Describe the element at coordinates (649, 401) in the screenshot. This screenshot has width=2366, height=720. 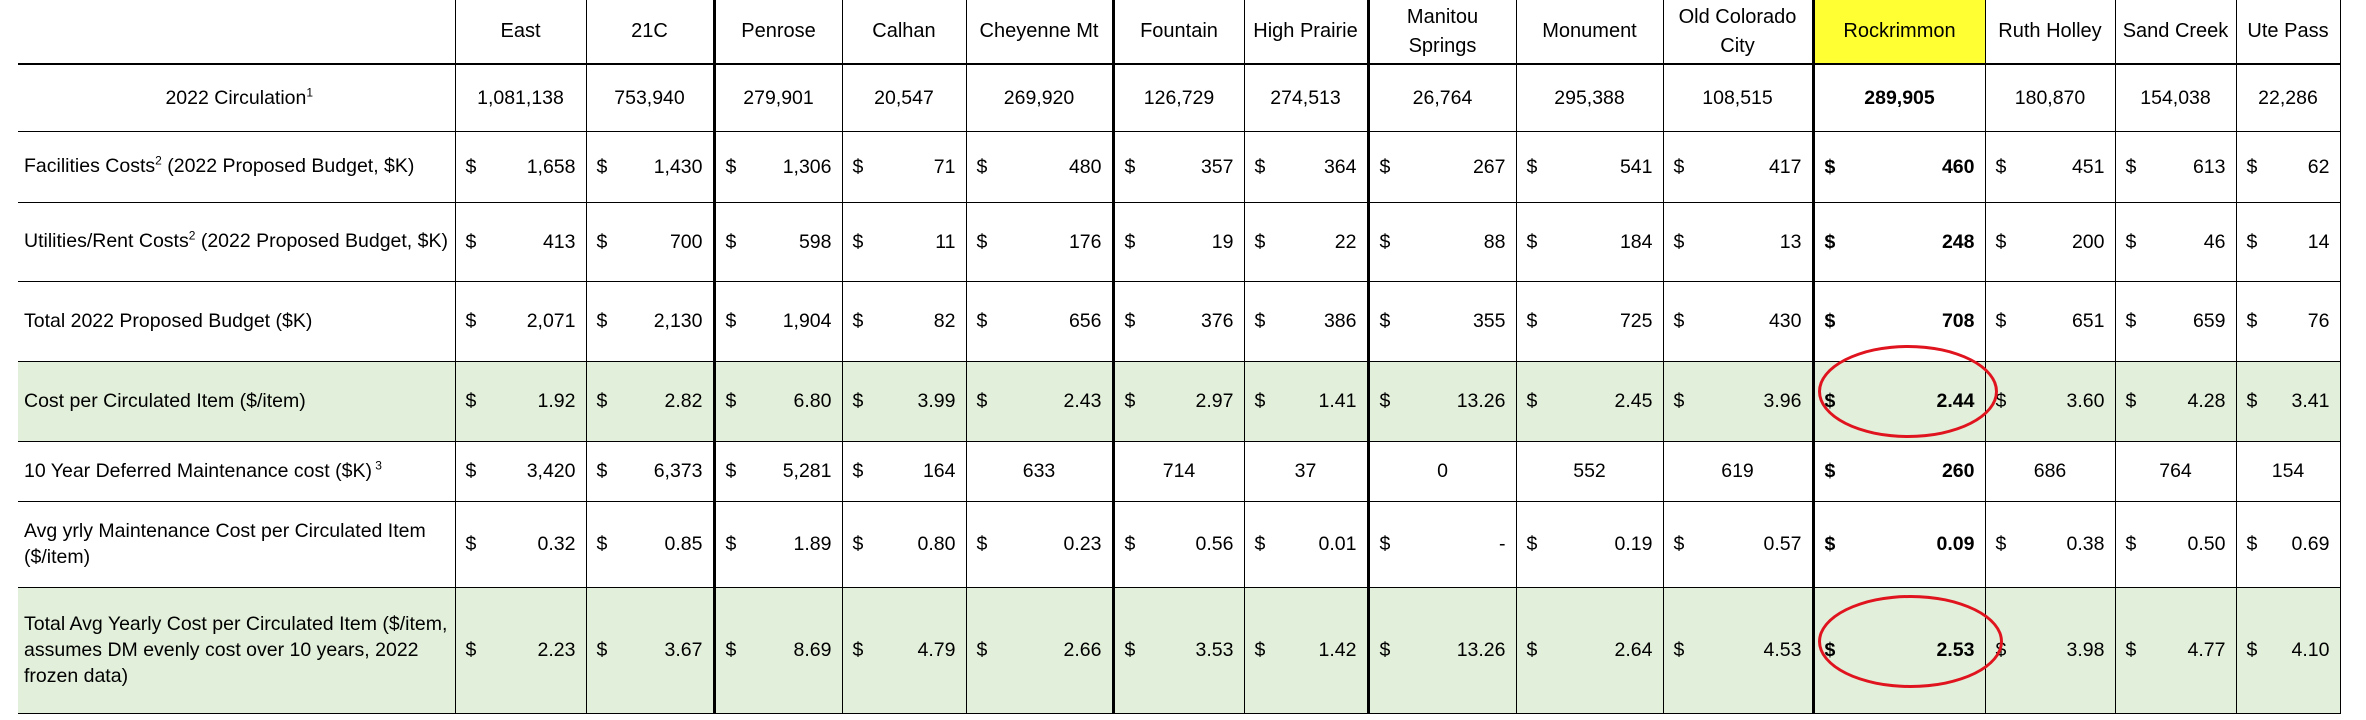
I see `table-cell: $2.82` at that location.